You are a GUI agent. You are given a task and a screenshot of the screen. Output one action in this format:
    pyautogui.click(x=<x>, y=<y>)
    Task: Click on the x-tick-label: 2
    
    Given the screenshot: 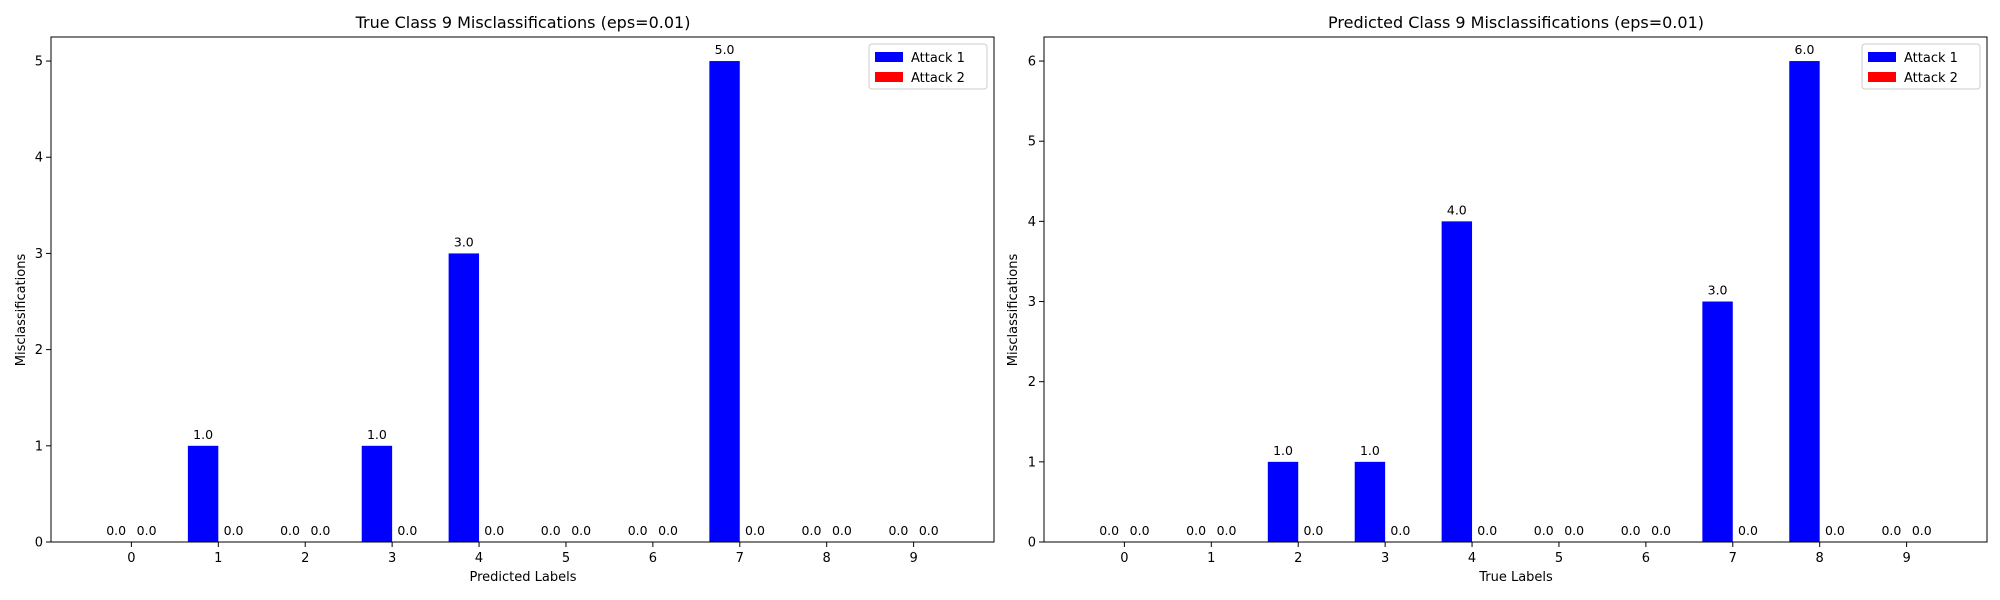 What is the action you would take?
    pyautogui.click(x=1298, y=558)
    